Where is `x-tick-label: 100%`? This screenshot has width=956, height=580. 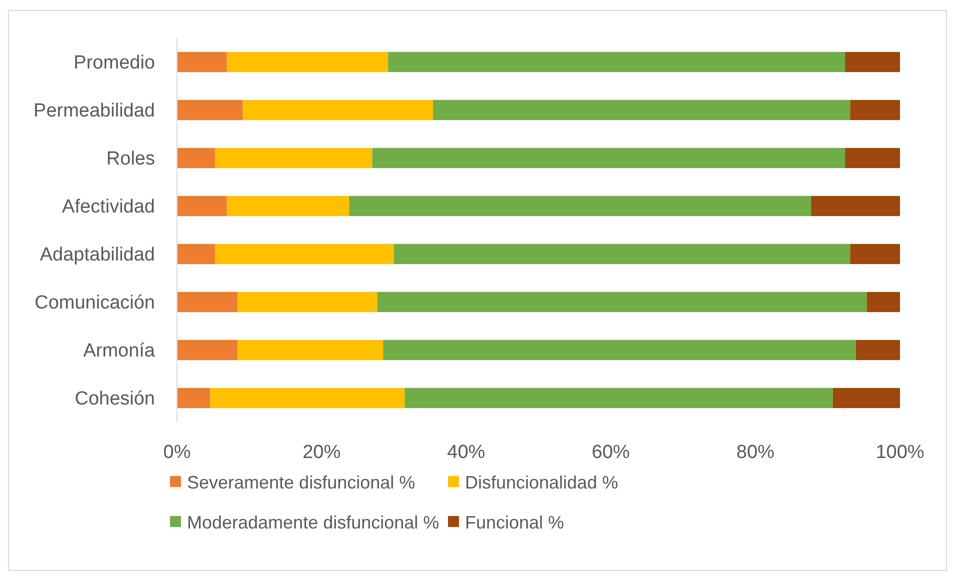 x-tick-label: 100% is located at coordinates (900, 452).